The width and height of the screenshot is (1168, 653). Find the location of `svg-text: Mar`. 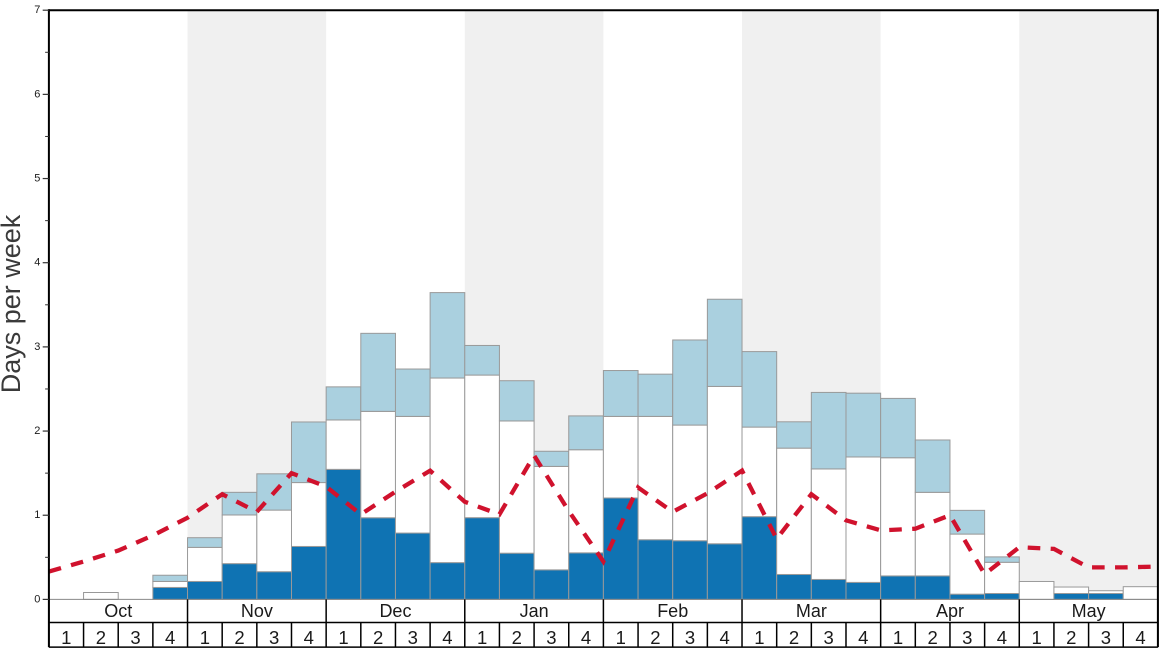

svg-text: Mar is located at coordinates (811, 611).